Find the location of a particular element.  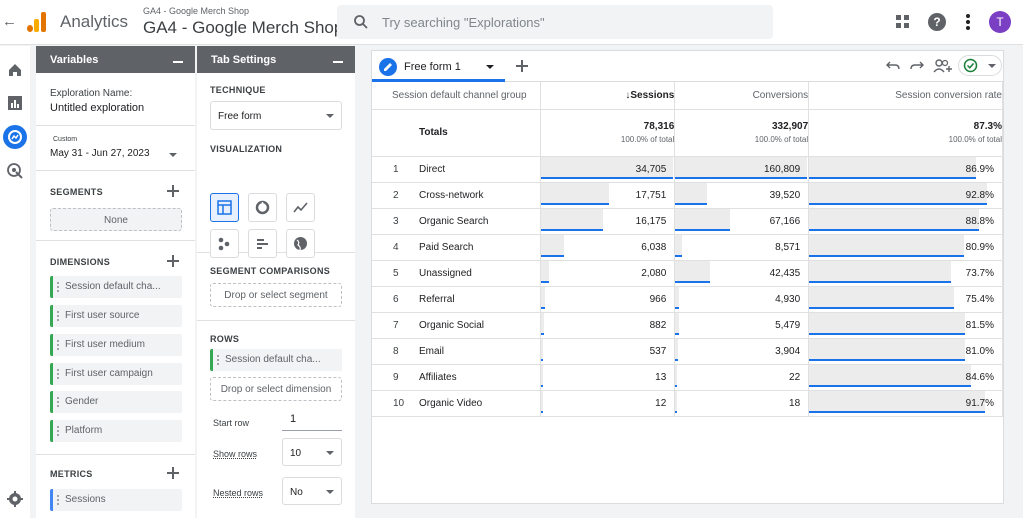

segment-drop-zone: Drop or select segment is located at coordinates (276, 295).